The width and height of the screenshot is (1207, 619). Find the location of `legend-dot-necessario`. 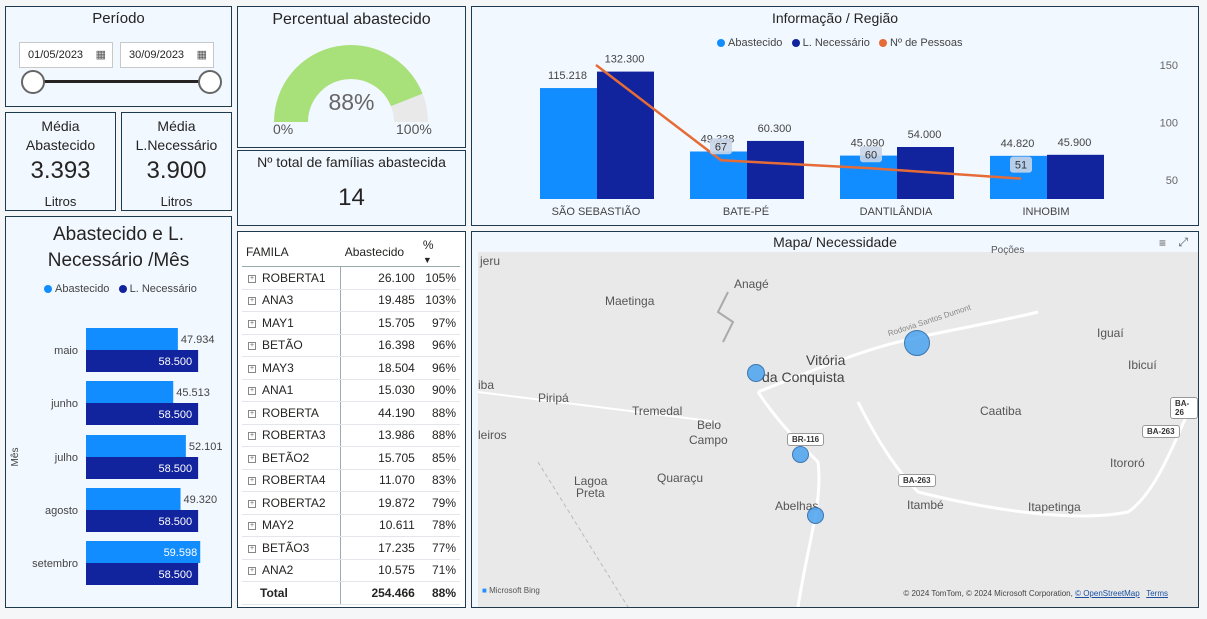

legend-dot-necessario is located at coordinates (122, 289).